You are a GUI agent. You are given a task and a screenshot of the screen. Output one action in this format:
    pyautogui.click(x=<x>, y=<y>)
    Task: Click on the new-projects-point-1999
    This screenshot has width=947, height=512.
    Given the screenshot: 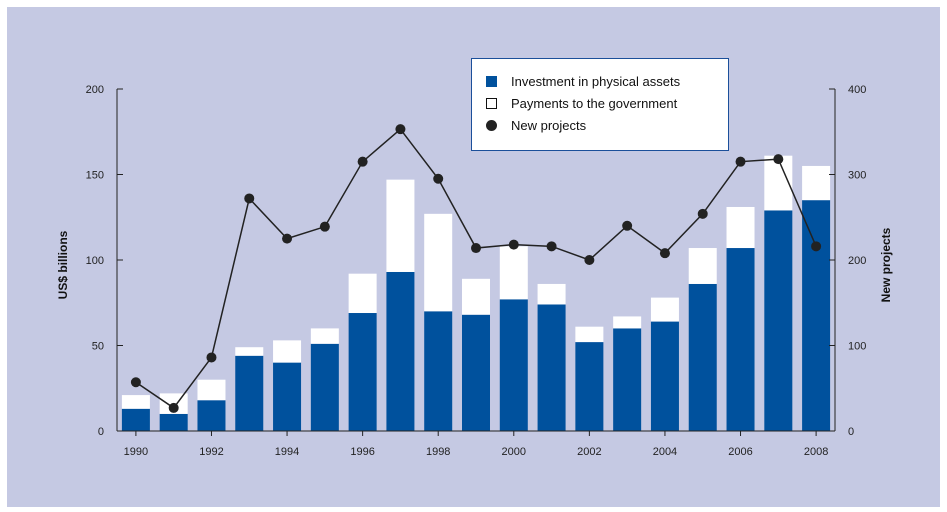 What is the action you would take?
    pyautogui.click(x=476, y=248)
    